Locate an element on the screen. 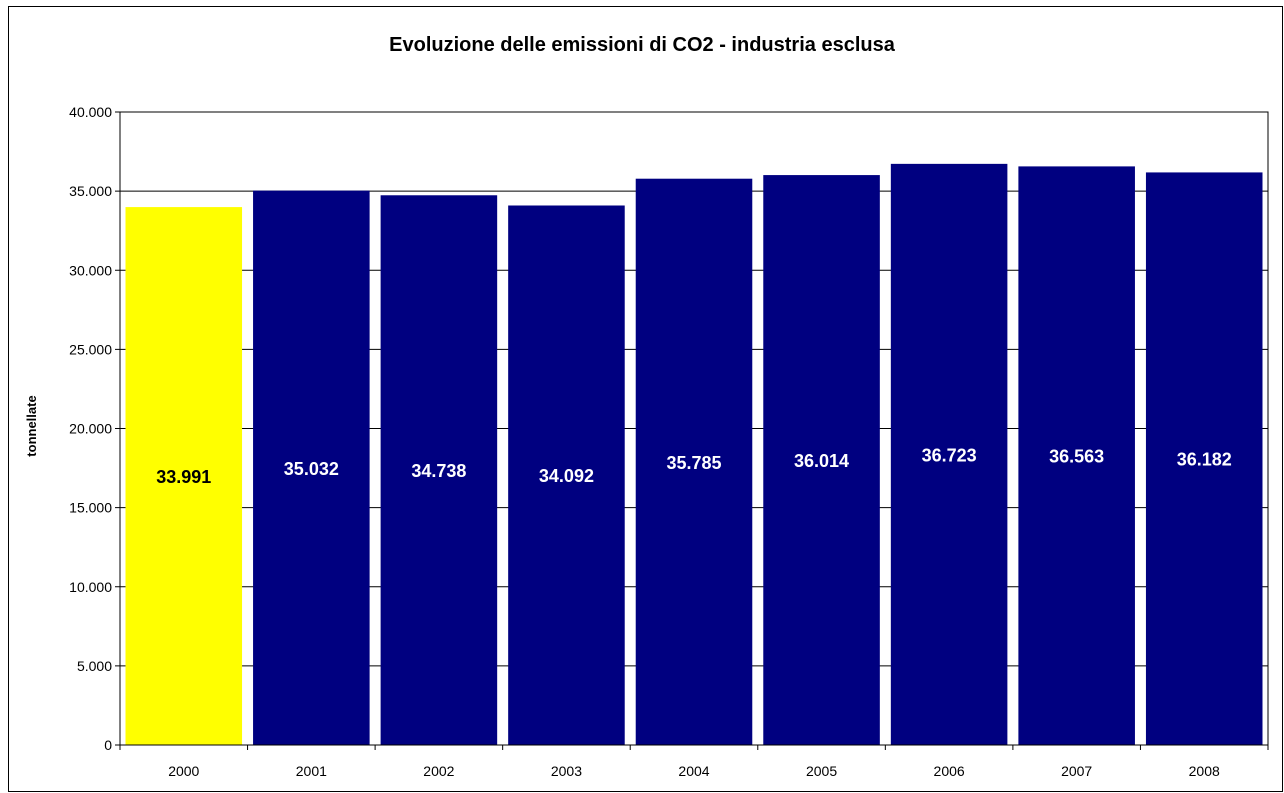 The height and width of the screenshot is (793, 1284). x-tick-label: 2002 is located at coordinates (438, 771).